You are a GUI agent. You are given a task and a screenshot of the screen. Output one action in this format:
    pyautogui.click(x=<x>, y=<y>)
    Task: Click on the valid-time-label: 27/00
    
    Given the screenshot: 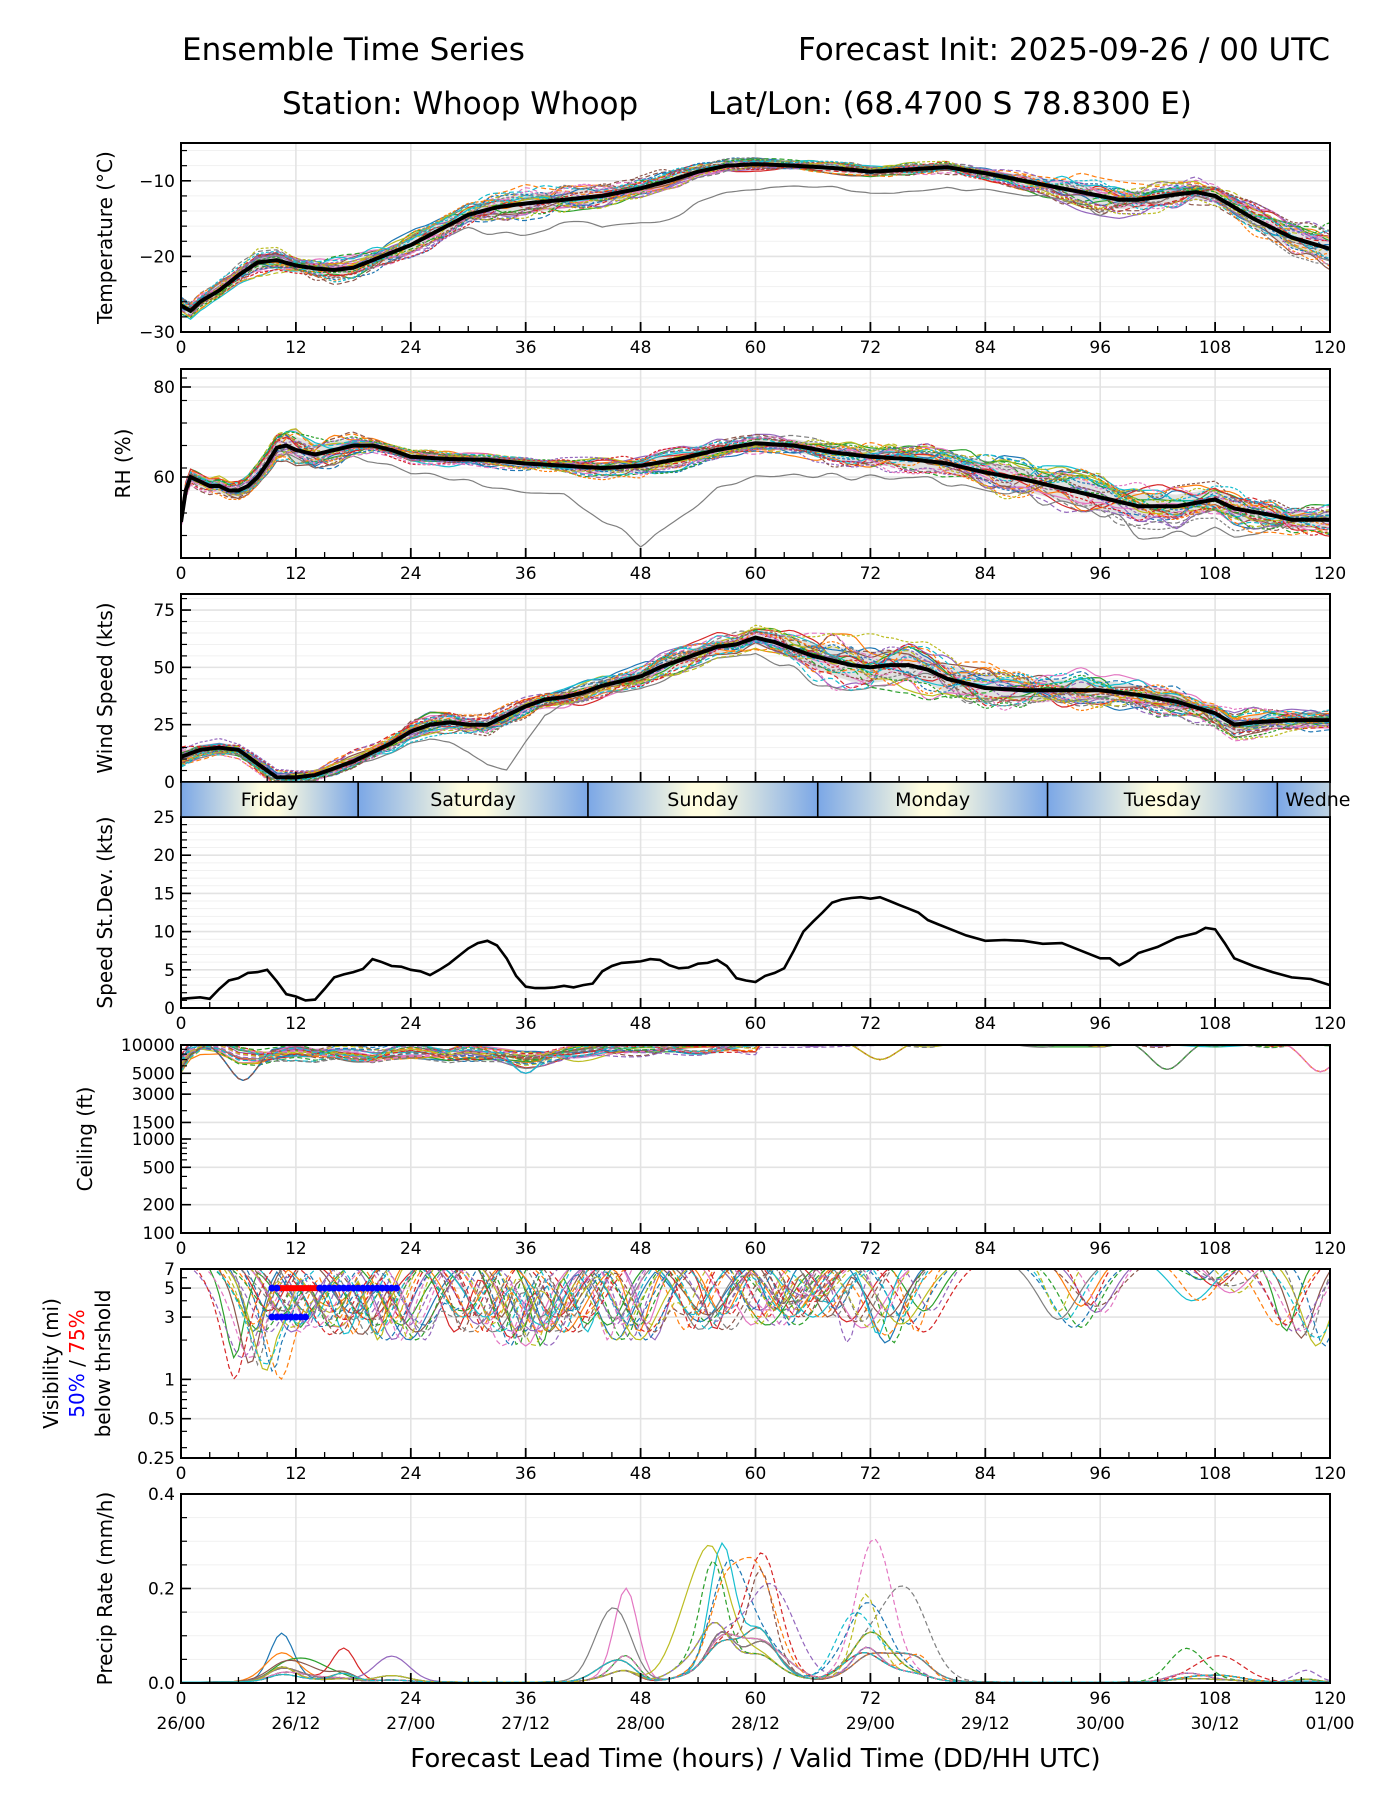 What is the action you would take?
    pyautogui.click(x=410, y=1724)
    